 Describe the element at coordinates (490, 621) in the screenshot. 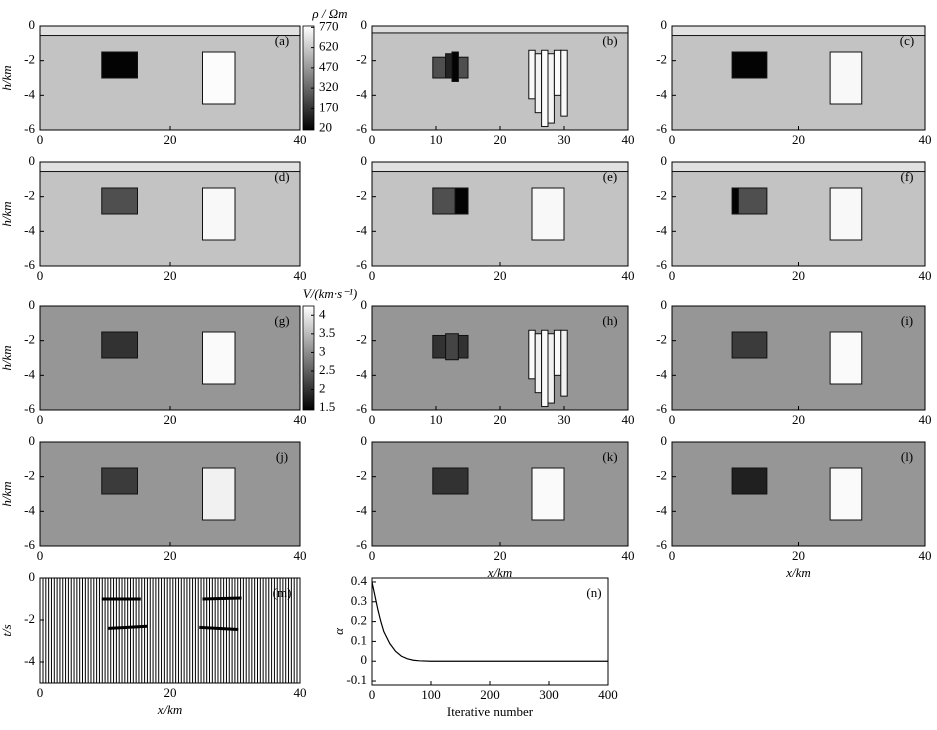

I see `line` at that location.